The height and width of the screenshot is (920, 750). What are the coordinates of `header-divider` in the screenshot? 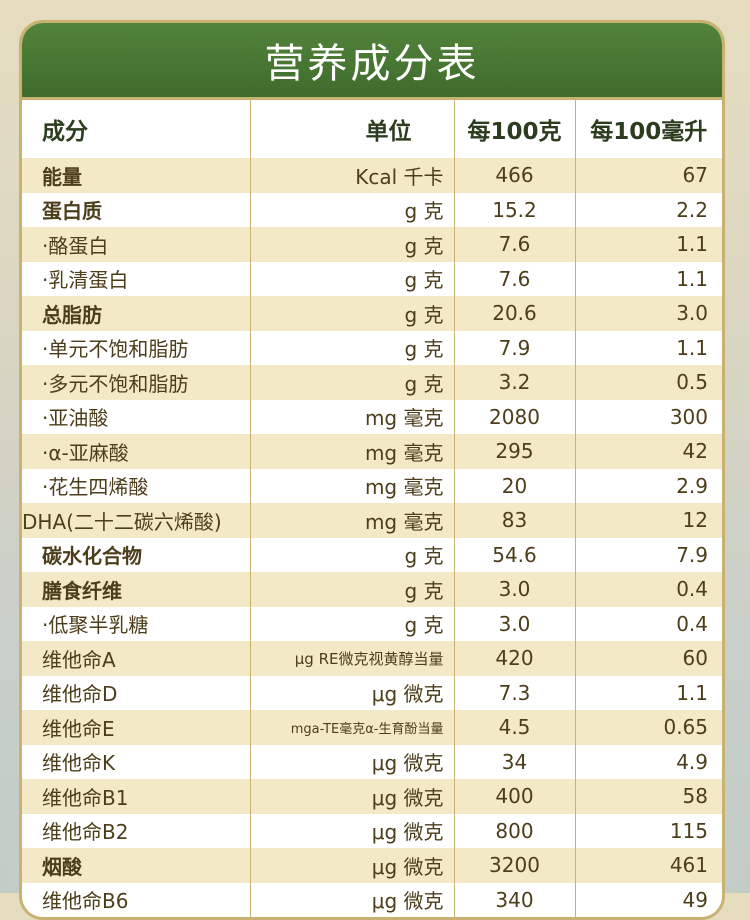 It's located at (372, 98).